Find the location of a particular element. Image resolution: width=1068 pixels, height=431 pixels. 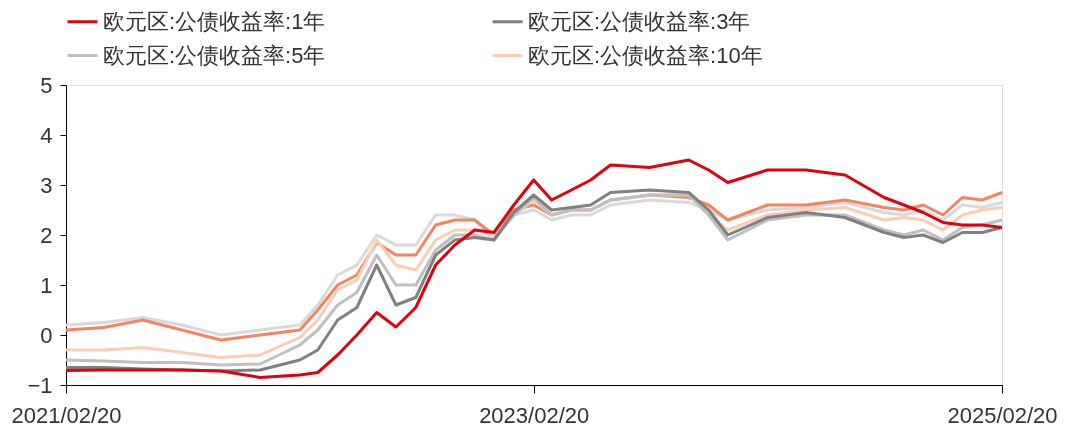

legend-label: 欧元区:公债收益率:3年 is located at coordinates (639, 21).